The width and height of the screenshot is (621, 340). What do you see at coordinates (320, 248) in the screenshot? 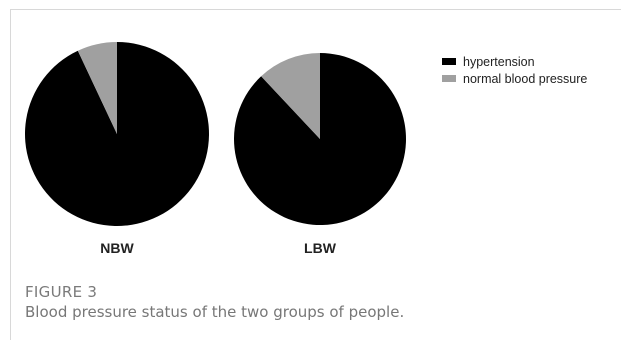
I see `pie-title-lbw: LBW` at bounding box center [320, 248].